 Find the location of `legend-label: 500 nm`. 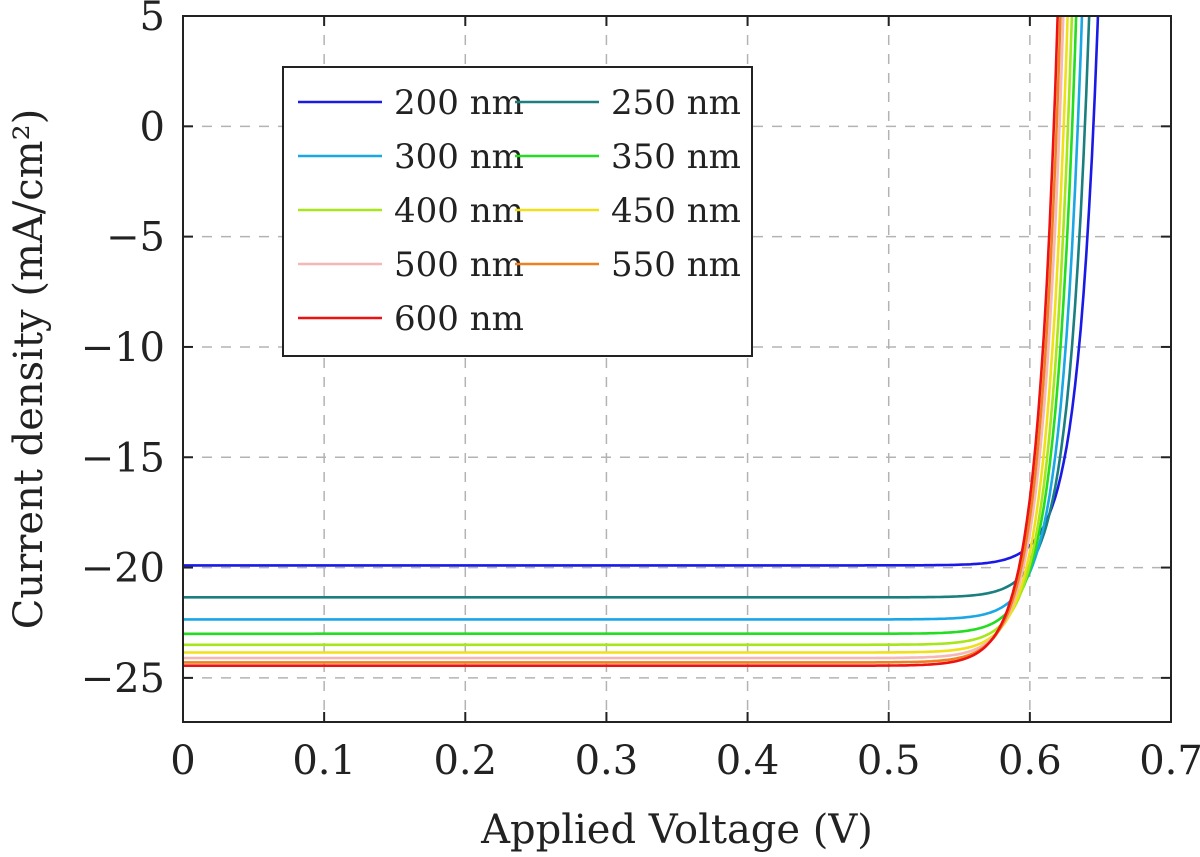

legend-label: 500 nm is located at coordinates (459, 265).